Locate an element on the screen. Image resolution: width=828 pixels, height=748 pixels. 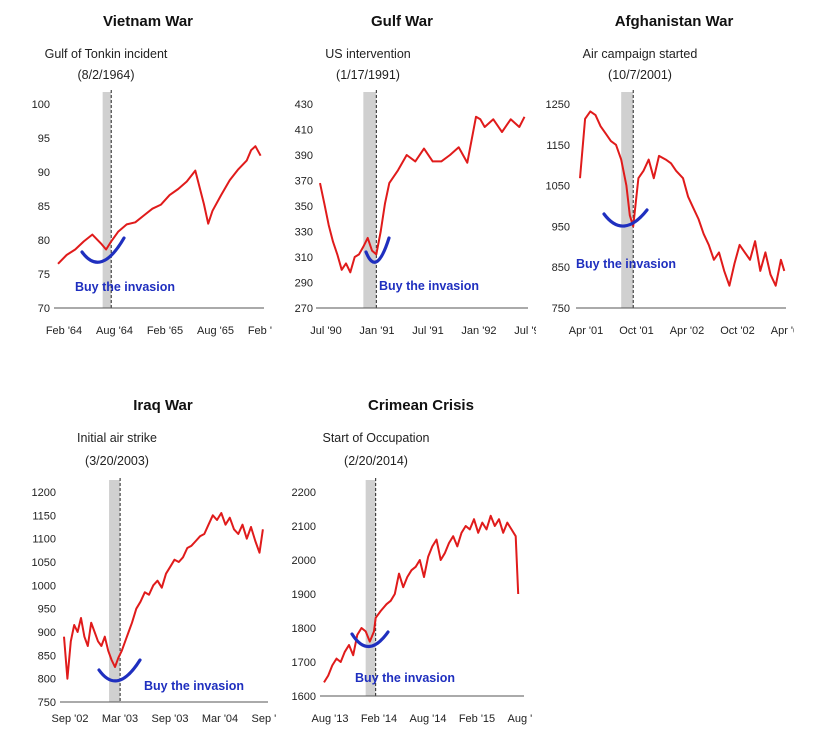
x-tick-label-3-3: Mar '04 is located at coordinates (220, 719).